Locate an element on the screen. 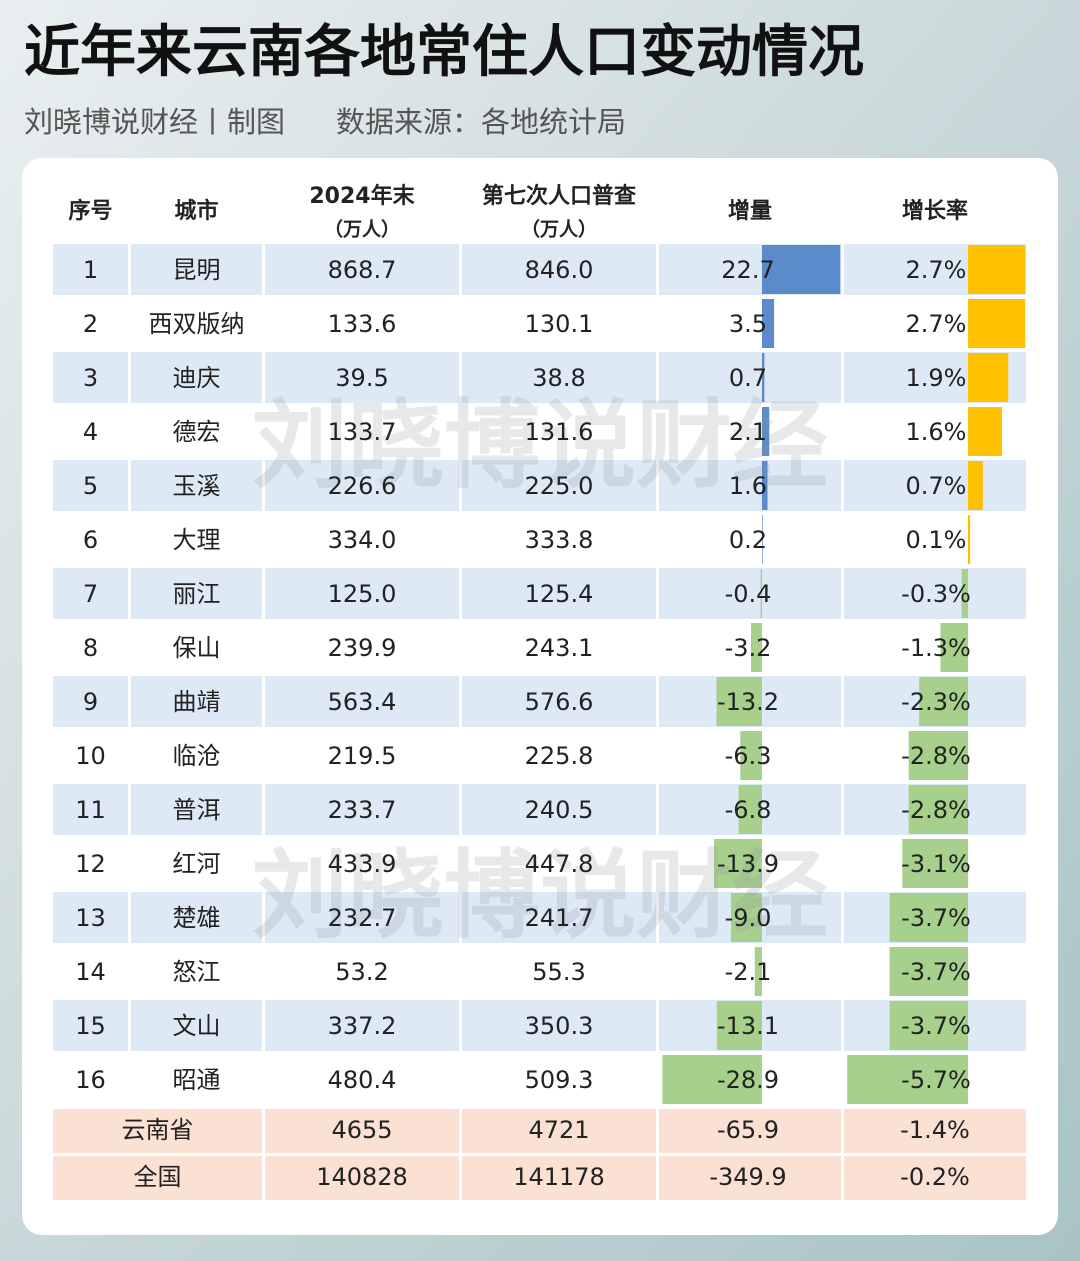 This screenshot has height=1261, width=1080. population-2024: 337.2 is located at coordinates (362, 1026).